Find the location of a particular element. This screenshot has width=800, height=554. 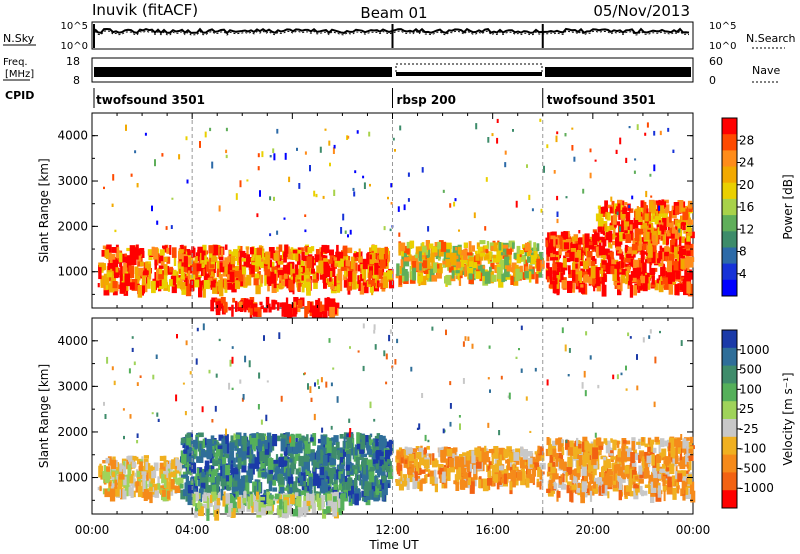

colorbar-tick-label: 16 is located at coordinates (746, 207).